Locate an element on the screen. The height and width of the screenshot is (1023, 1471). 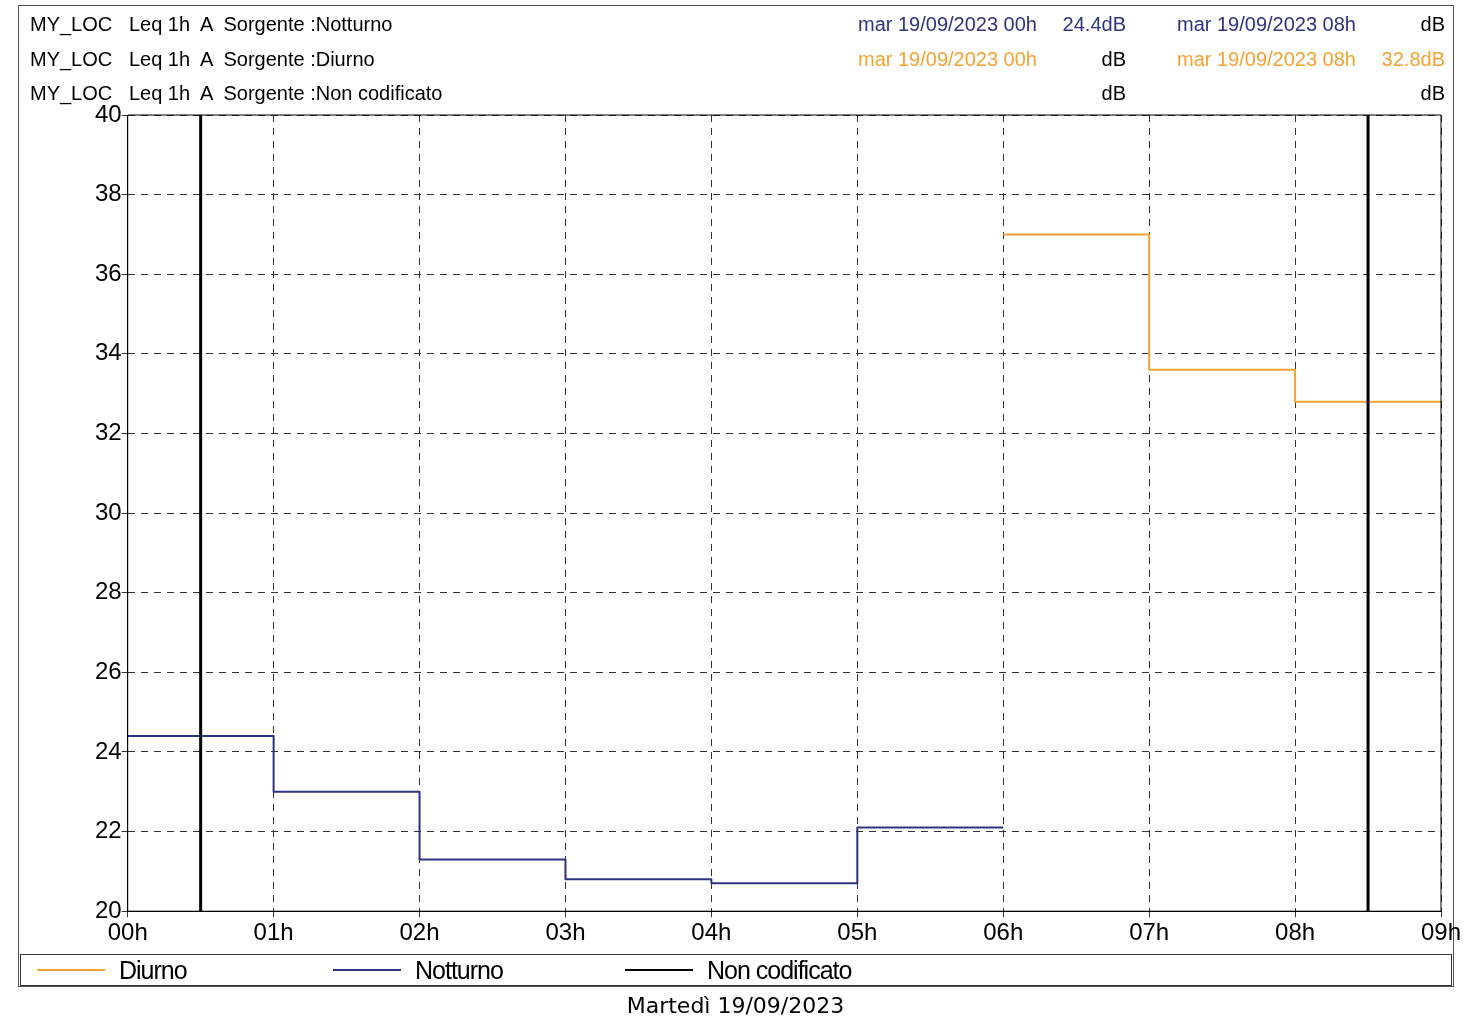
x-tick-label: 07h is located at coordinates (1149, 932).